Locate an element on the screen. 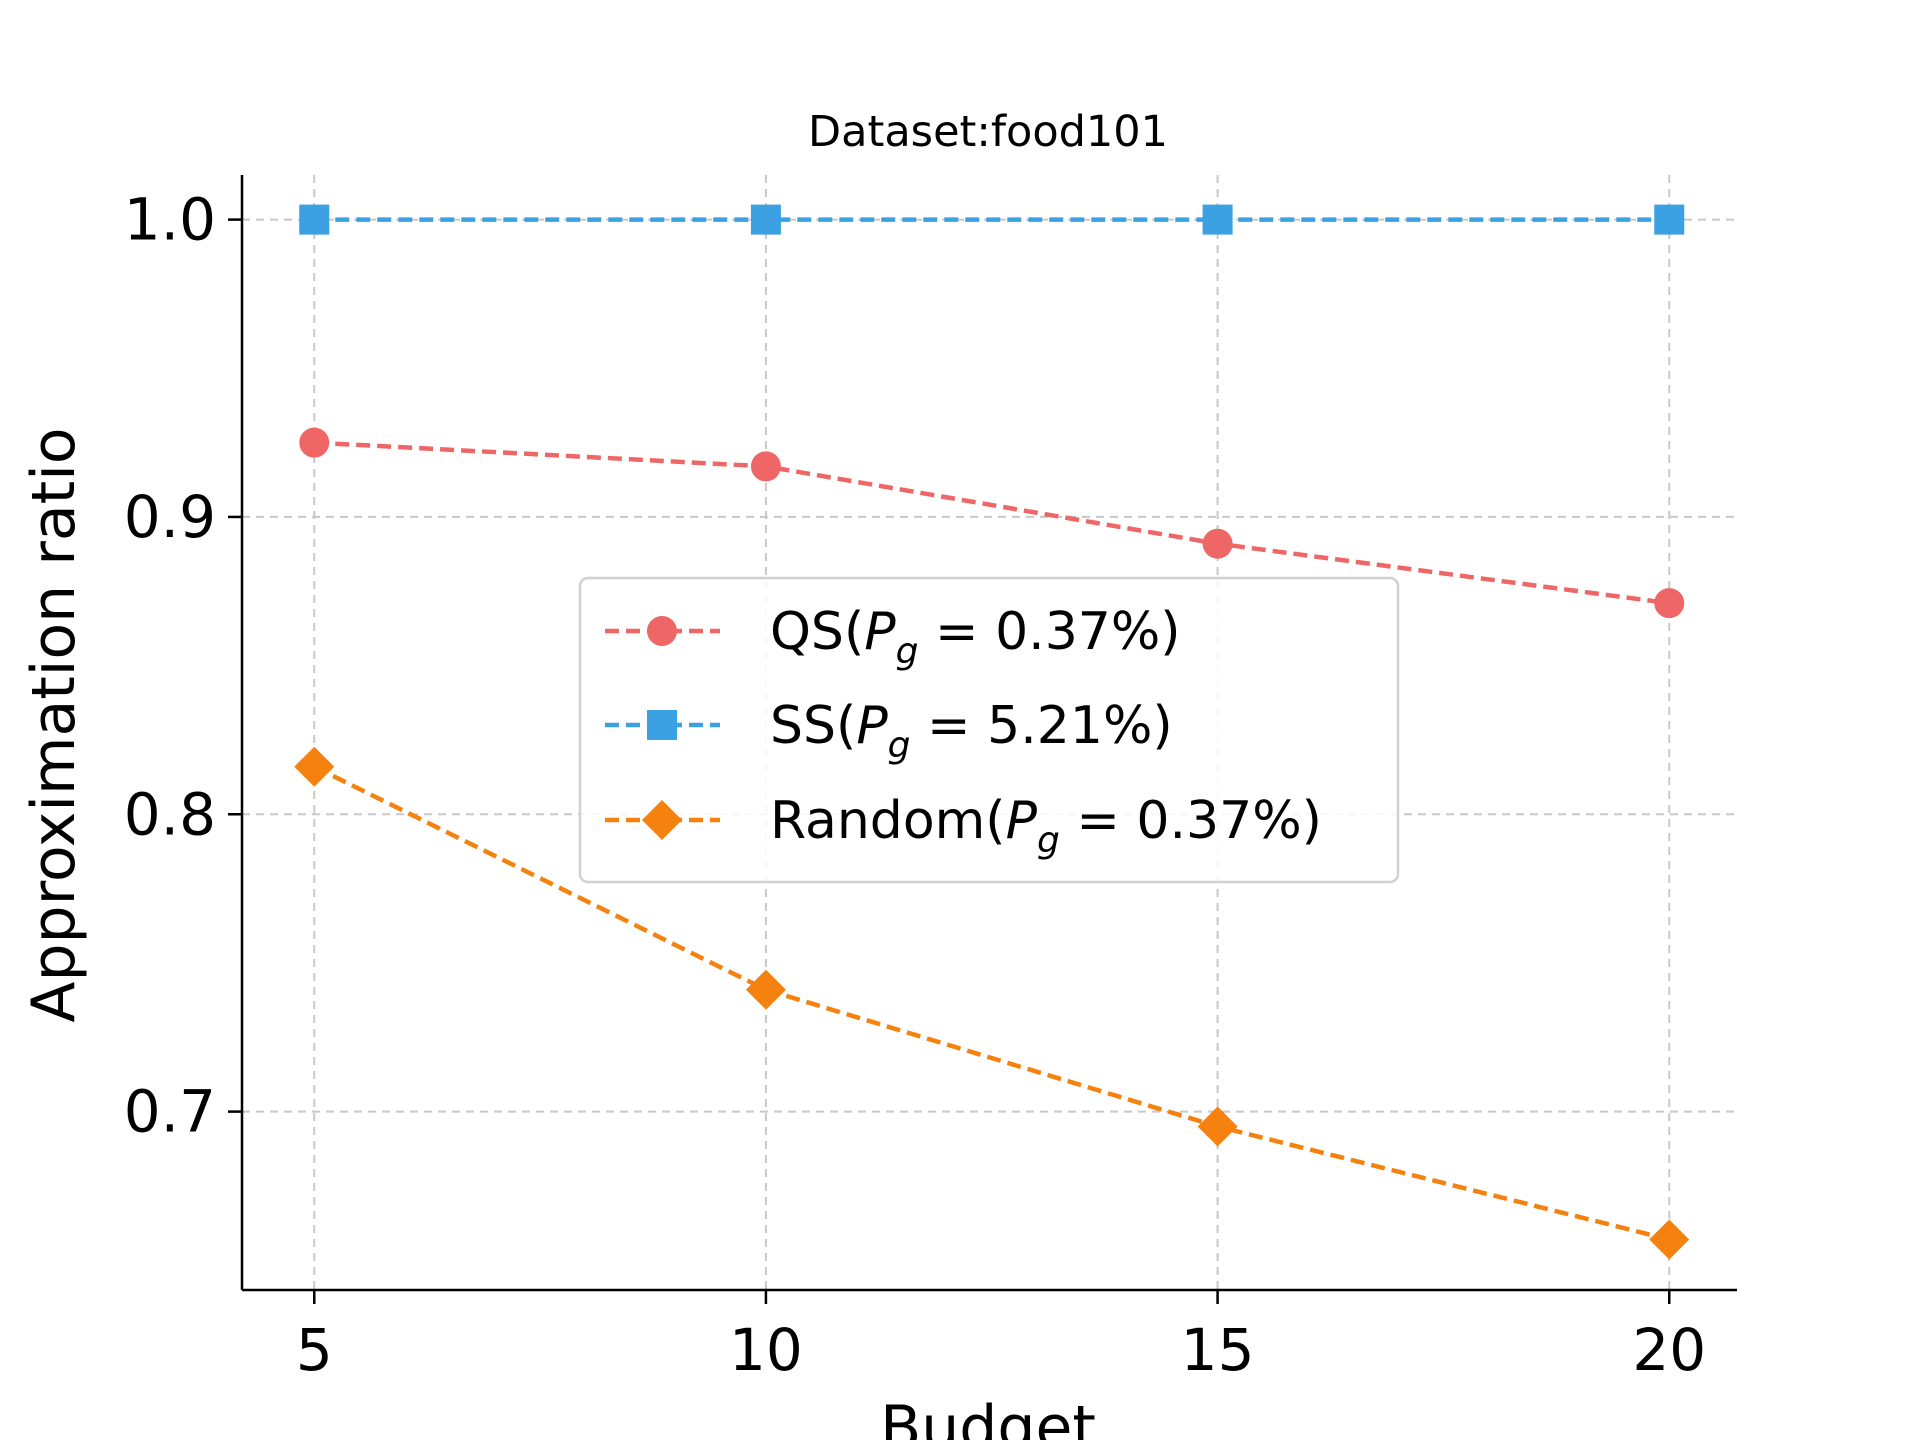 This screenshot has height=1440, width=1920. x-tick-label: 20 is located at coordinates (1669, 1350).